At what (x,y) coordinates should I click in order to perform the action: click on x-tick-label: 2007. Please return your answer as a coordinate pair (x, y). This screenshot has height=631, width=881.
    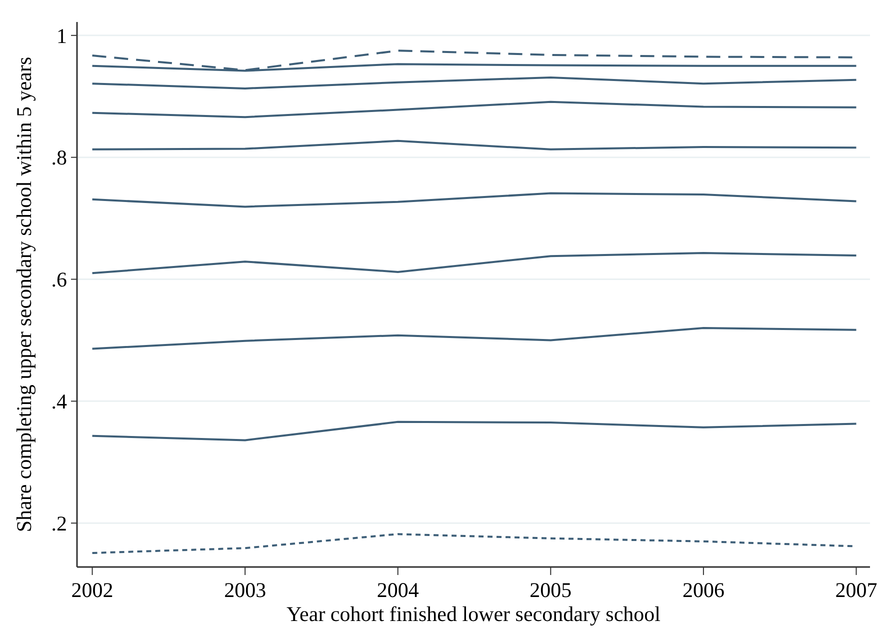
    Looking at the image, I should click on (856, 590).